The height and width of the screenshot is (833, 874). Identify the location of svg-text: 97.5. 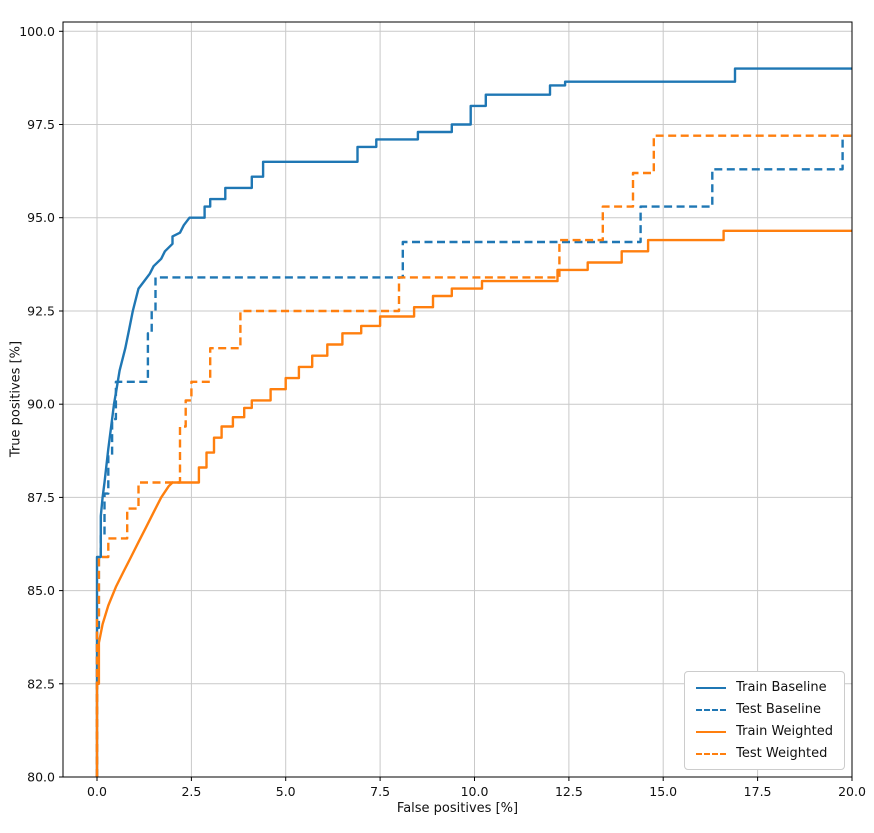
(41, 124).